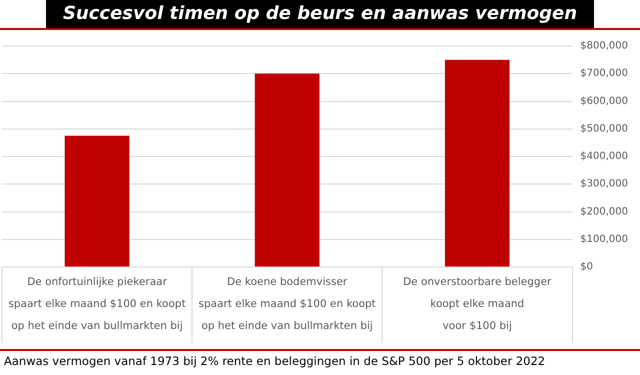 Image resolution: width=640 pixels, height=375 pixels. What do you see at coordinates (97, 304) in the screenshot?
I see `x-tick-label: De onfortuinlijke piekeraar spaart elke maand $100 en koopt op het einde van bullmarkten bij` at bounding box center [97, 304].